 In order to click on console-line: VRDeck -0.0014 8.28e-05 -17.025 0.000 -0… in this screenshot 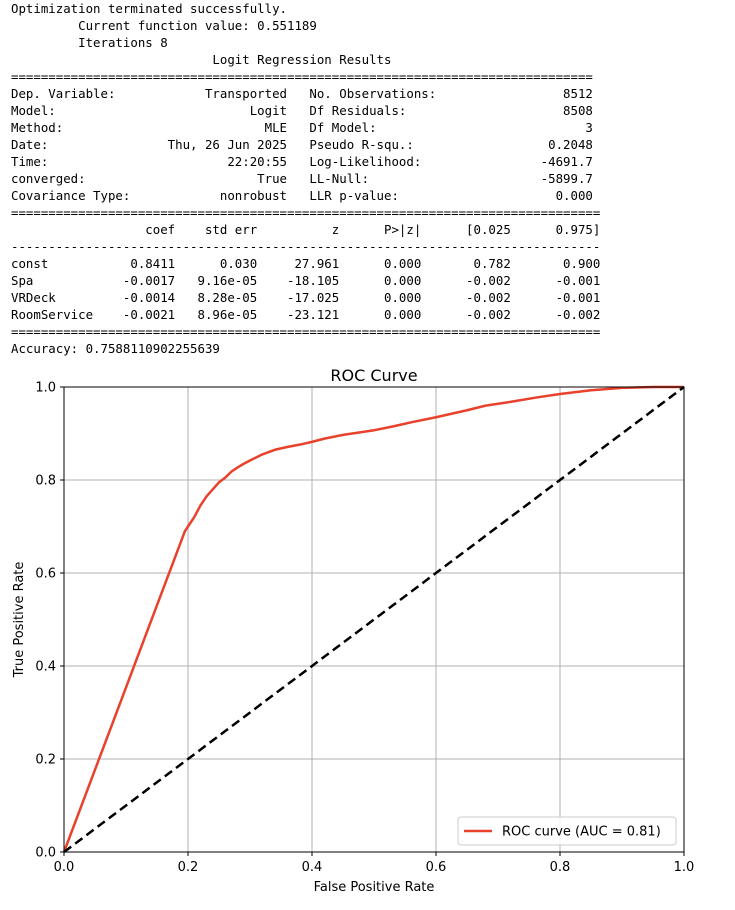, I will do `click(306, 297)`.